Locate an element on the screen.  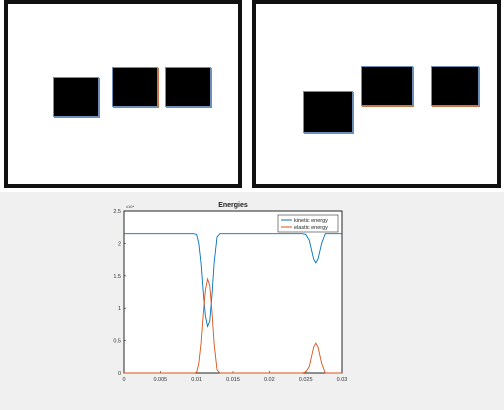
x-tick-label: 0 is located at coordinates (123, 380).